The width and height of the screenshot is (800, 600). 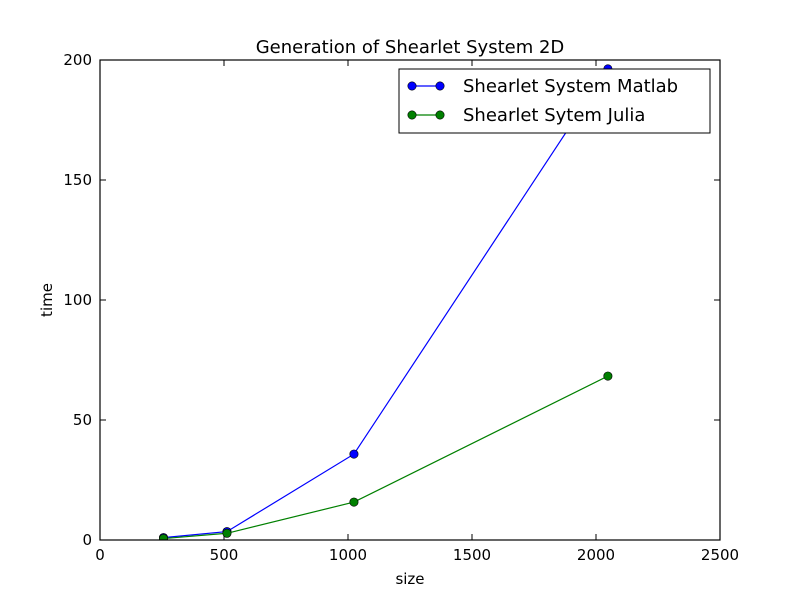 What do you see at coordinates (77, 60) in the screenshot?
I see `y-tick-label-4: 200` at bounding box center [77, 60].